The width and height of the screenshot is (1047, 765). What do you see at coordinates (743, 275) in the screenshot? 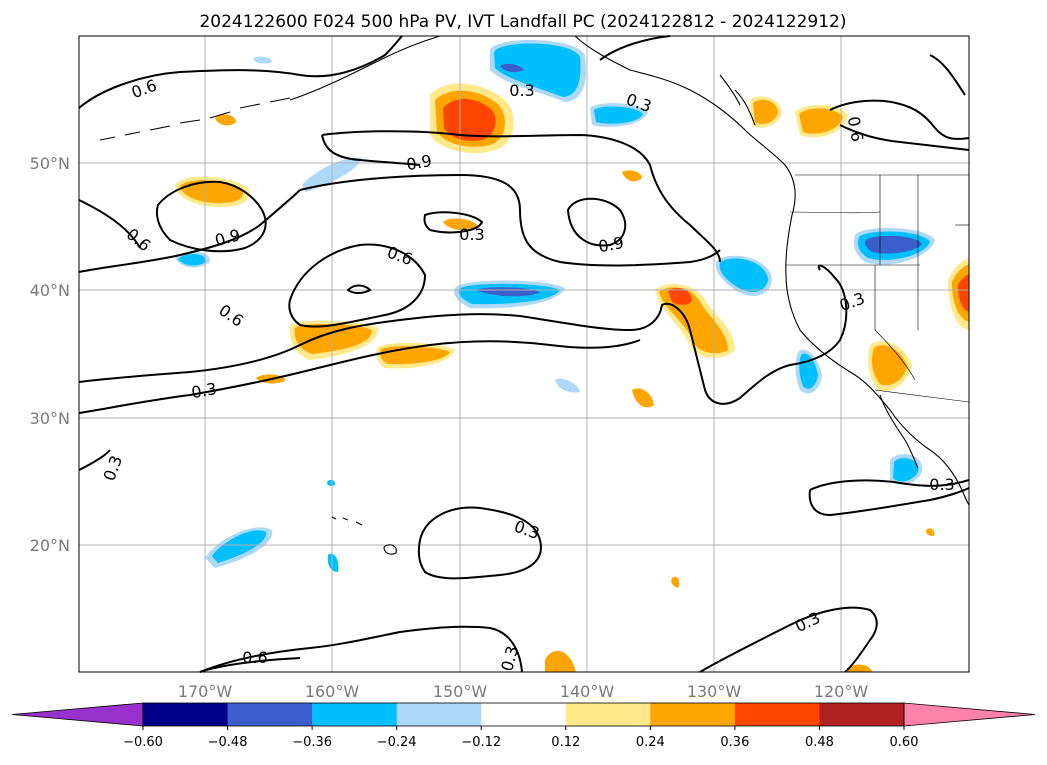
I see `shade-neg-or-core` at bounding box center [743, 275].